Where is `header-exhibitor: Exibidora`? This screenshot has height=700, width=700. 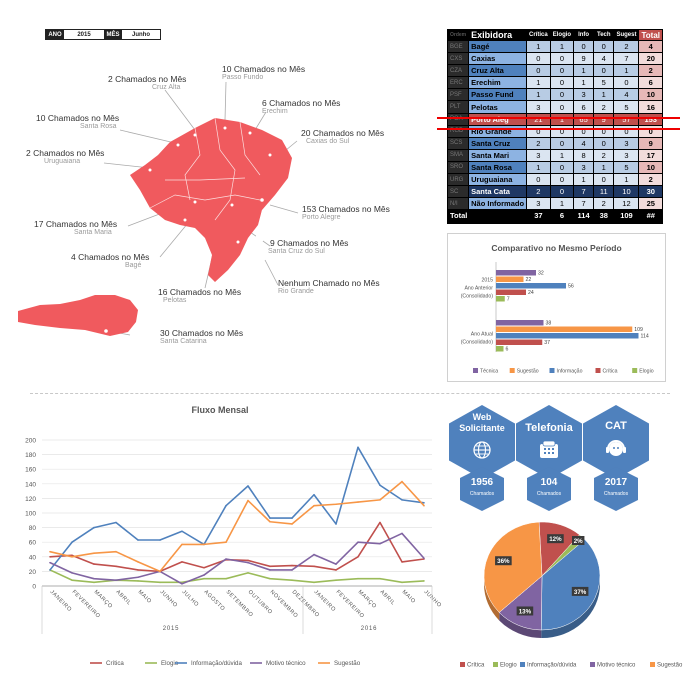 header-exhibitor: Exibidora is located at coordinates (498, 35).